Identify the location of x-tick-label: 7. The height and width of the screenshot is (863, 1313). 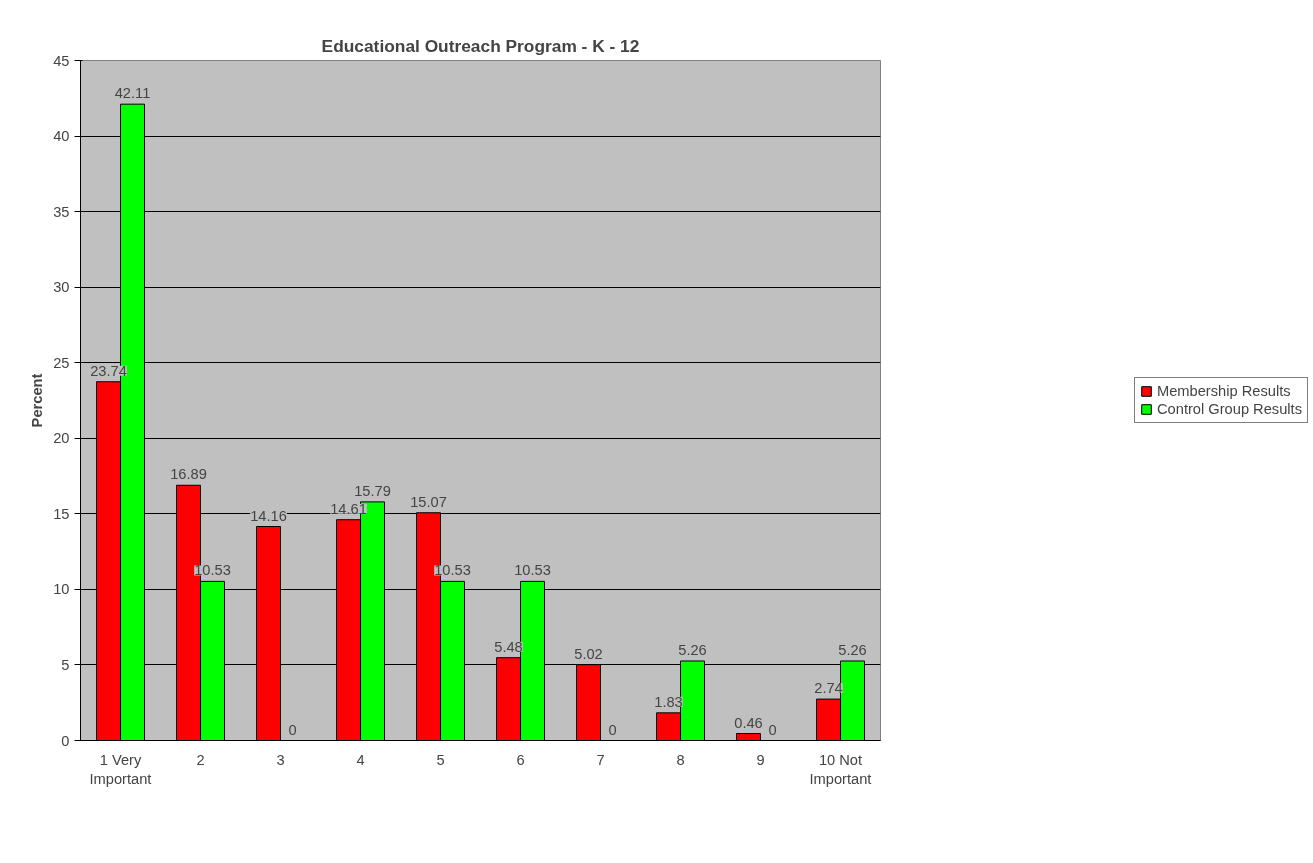
(600, 759).